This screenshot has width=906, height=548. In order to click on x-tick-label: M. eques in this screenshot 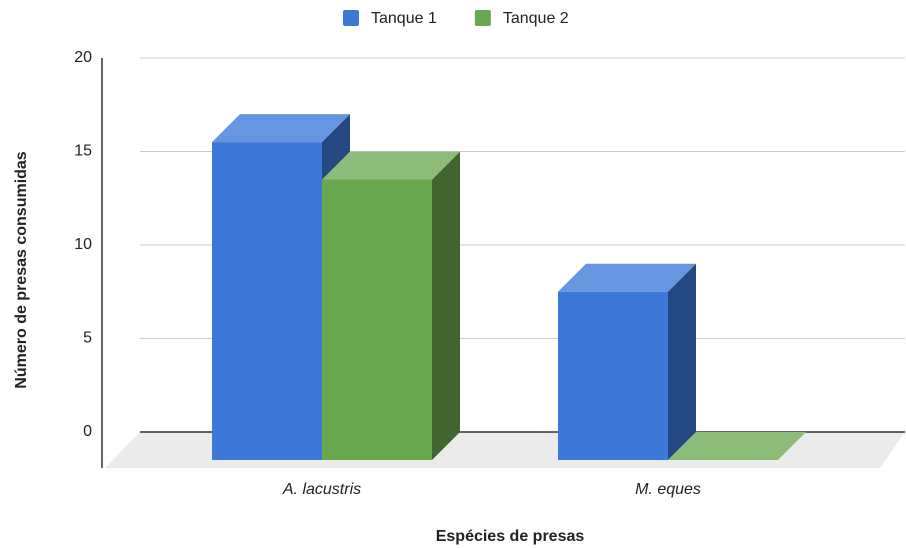, I will do `click(668, 489)`.